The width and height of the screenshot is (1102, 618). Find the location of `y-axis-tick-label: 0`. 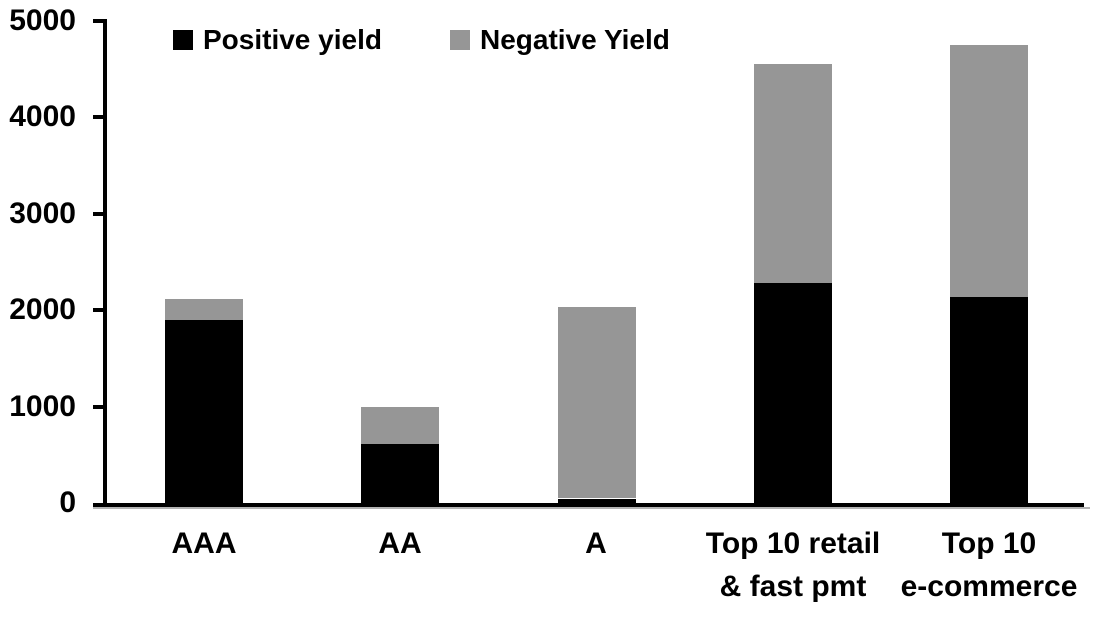

y-axis-tick-label: 0 is located at coordinates (67, 502).